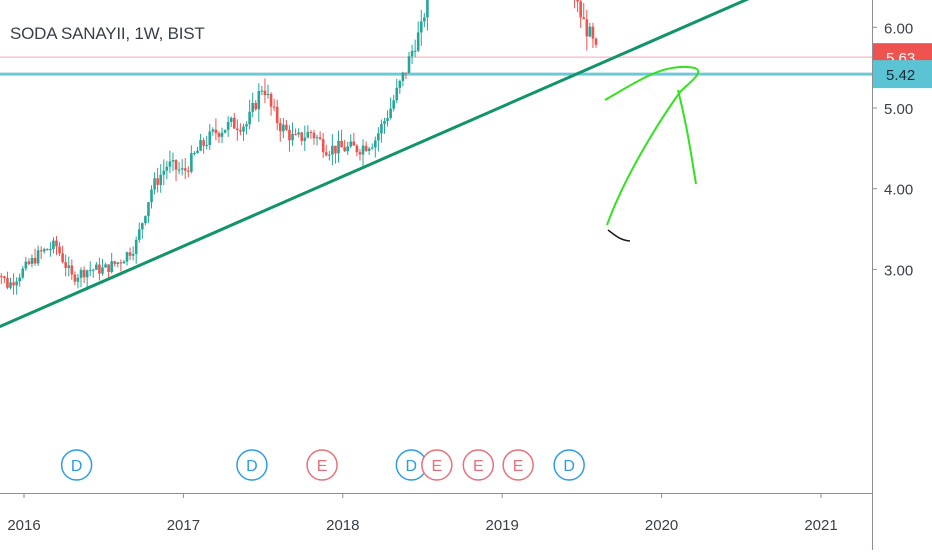  I want to click on chart-title: SODA SANAYII, 1W, BIST, so click(107, 33).